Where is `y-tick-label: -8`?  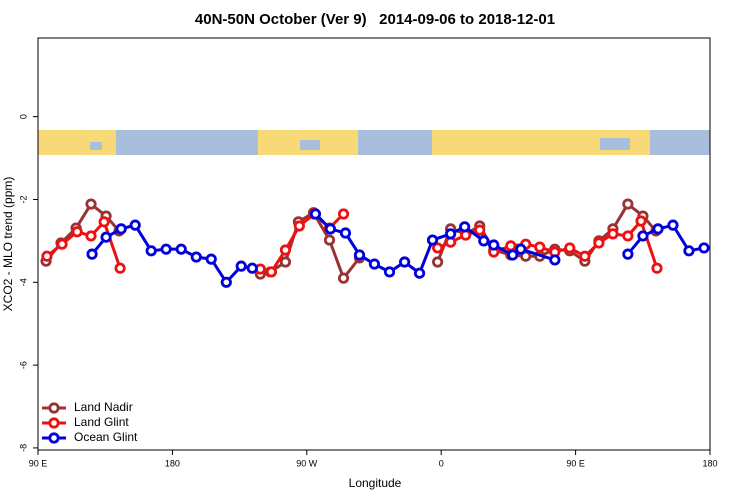
y-tick-label: -8 is located at coordinates (23, 448).